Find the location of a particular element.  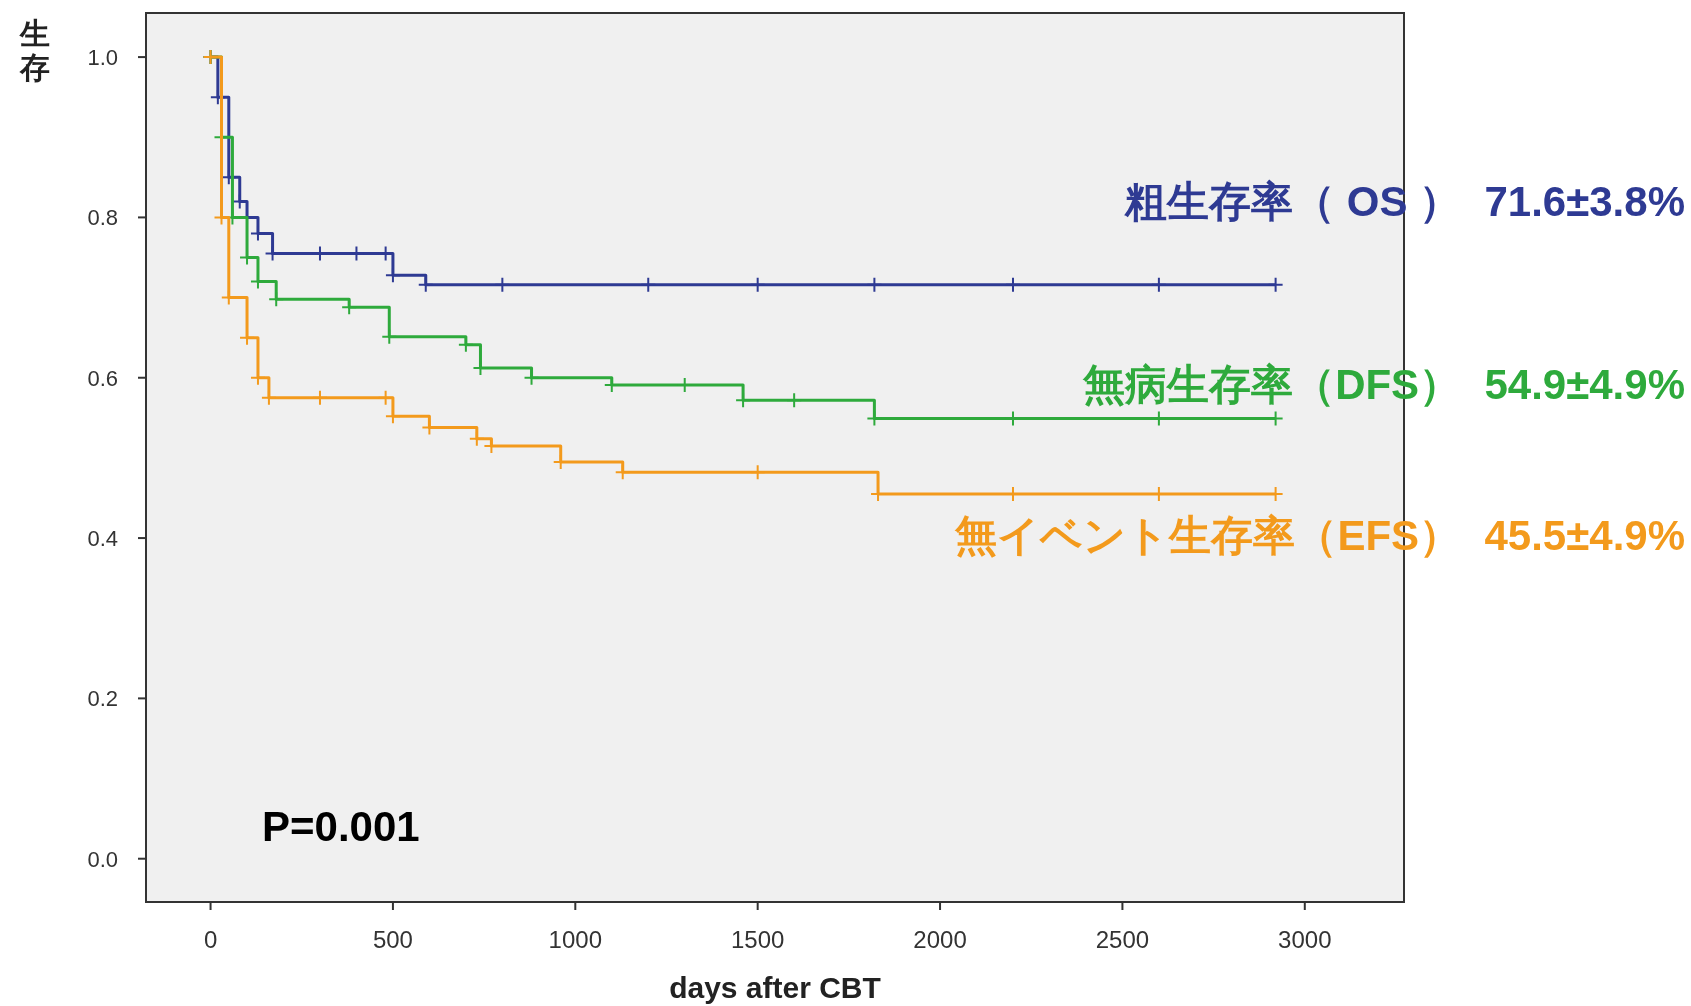

x-tick-label: 0 is located at coordinates (210, 939).